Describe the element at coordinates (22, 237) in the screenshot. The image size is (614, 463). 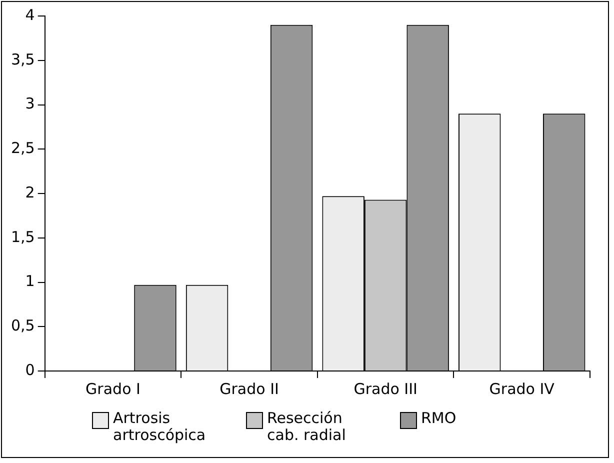
I see `y-tick-label: 1,5` at that location.